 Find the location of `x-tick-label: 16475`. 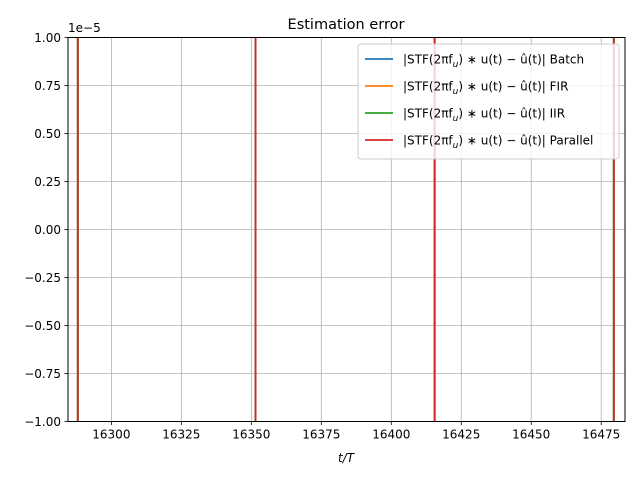

x-tick-label: 16475 is located at coordinates (601, 435).